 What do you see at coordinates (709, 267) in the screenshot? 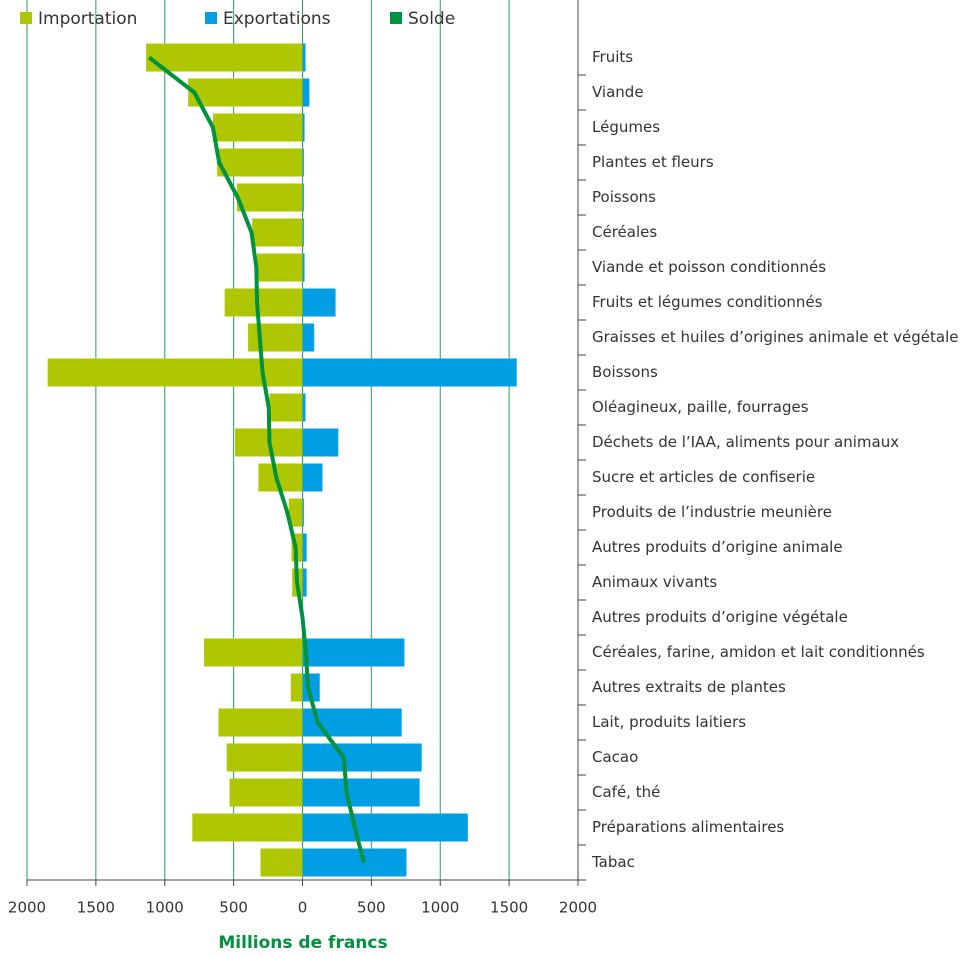
I see `category-label: Viande et poisson conditionnés` at bounding box center [709, 267].